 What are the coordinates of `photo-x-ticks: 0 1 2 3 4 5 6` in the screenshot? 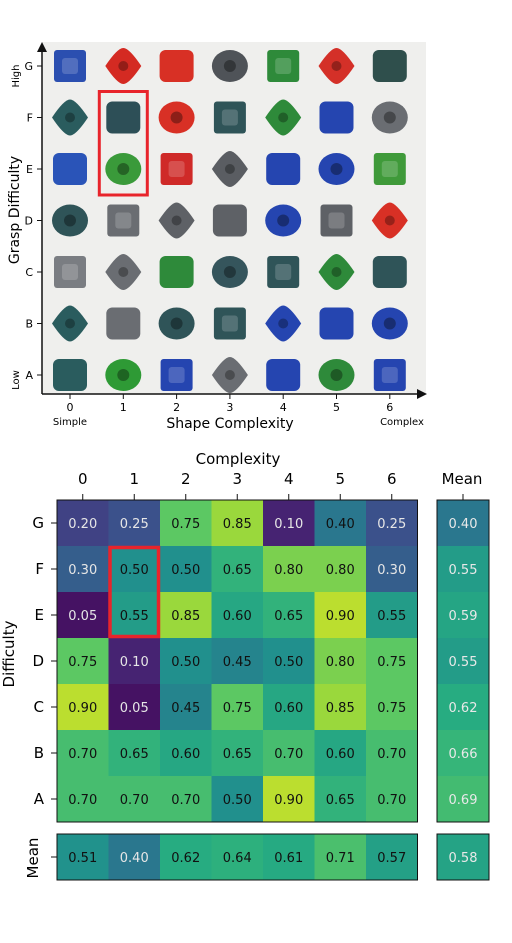 It's located at (230, 404).